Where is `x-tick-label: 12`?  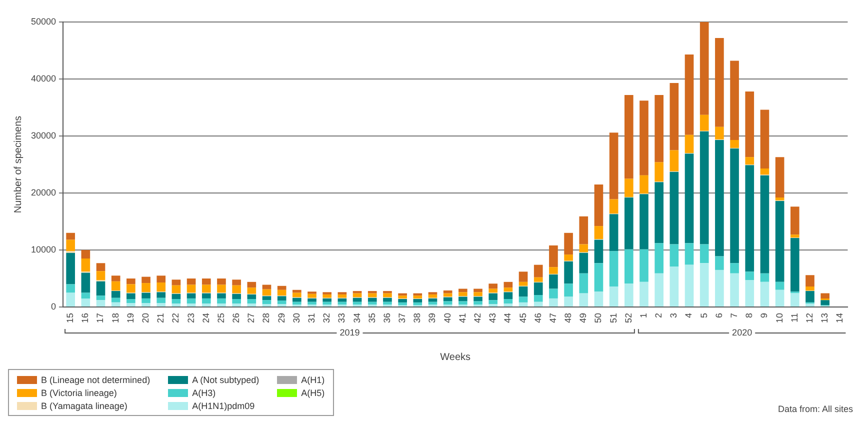
x-tick-label: 12 is located at coordinates (809, 318).